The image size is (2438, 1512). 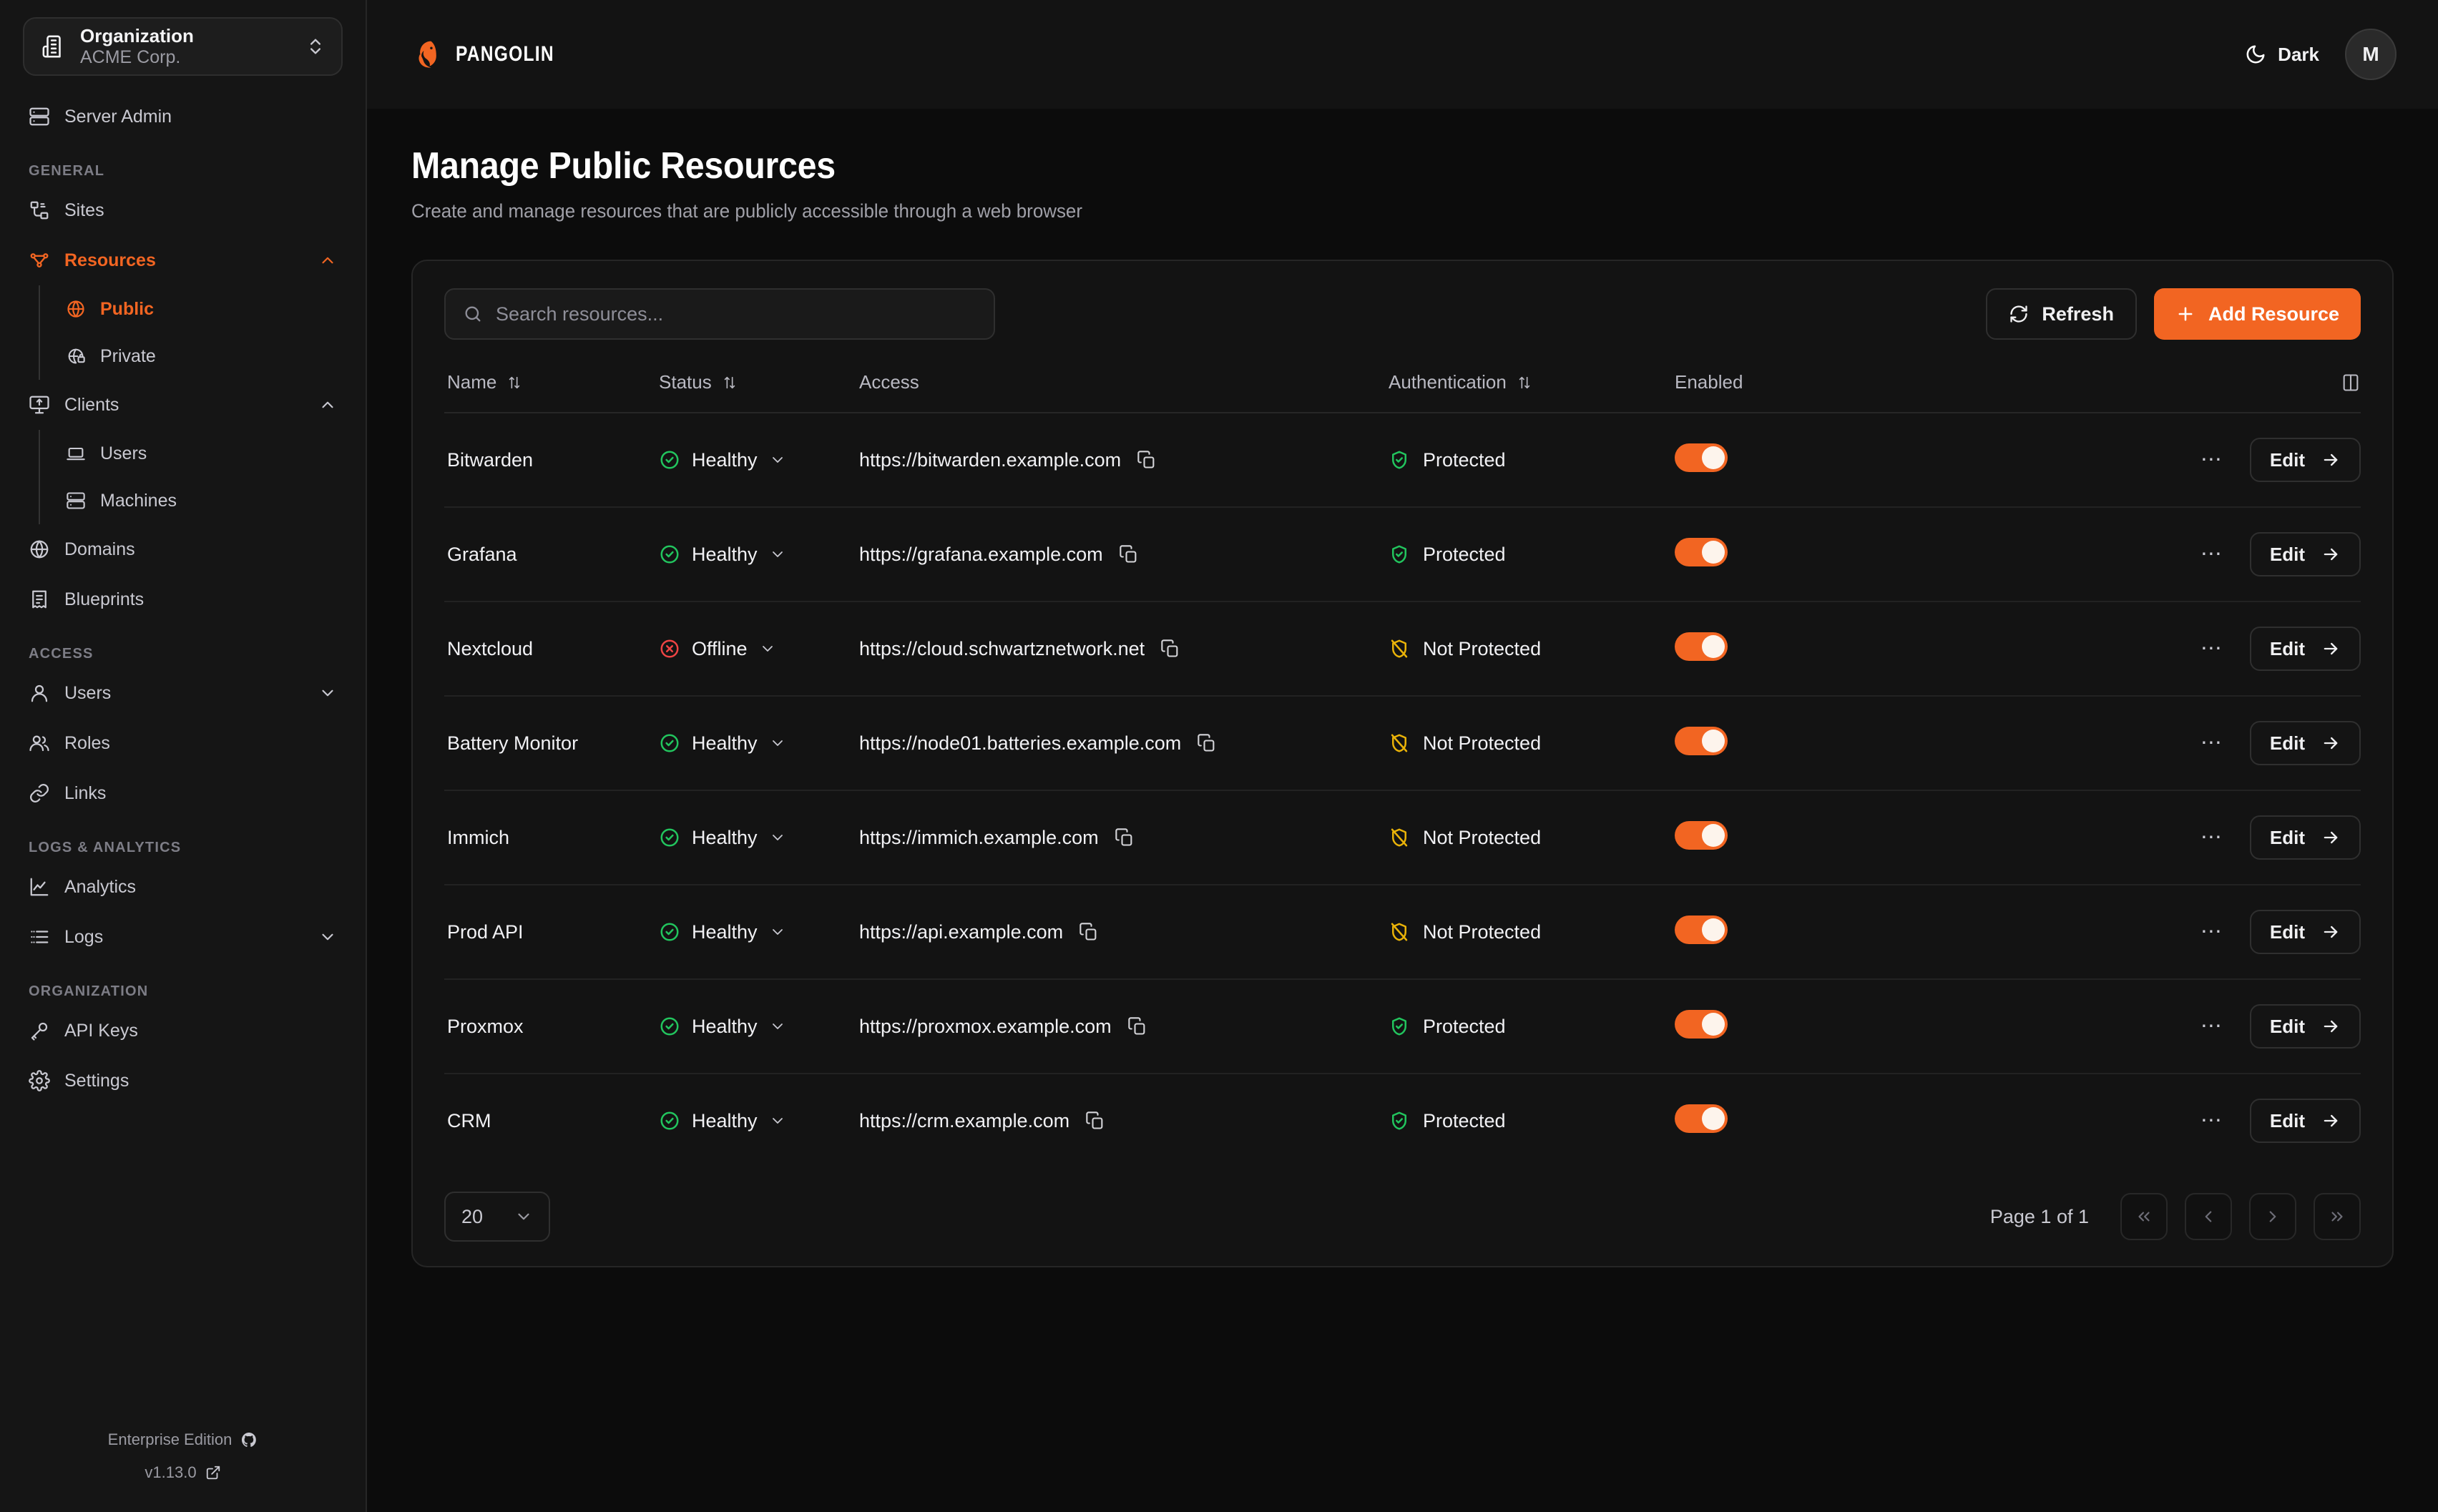 I want to click on search-input, so click(x=736, y=314).